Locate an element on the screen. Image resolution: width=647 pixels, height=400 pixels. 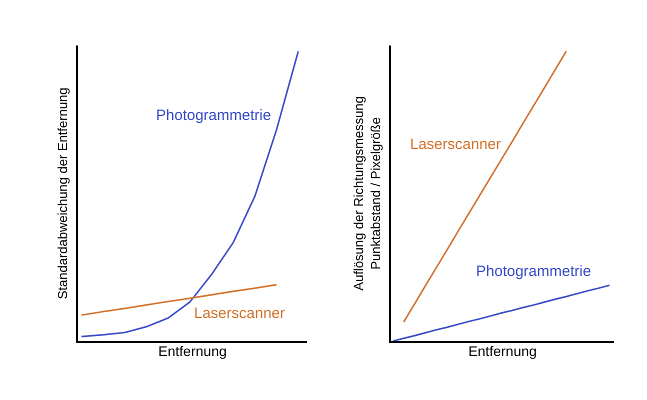
y-axis-title: Auflösung der Richtungsmessung Punktabstand / Pixelgröße is located at coordinates (367, 193).